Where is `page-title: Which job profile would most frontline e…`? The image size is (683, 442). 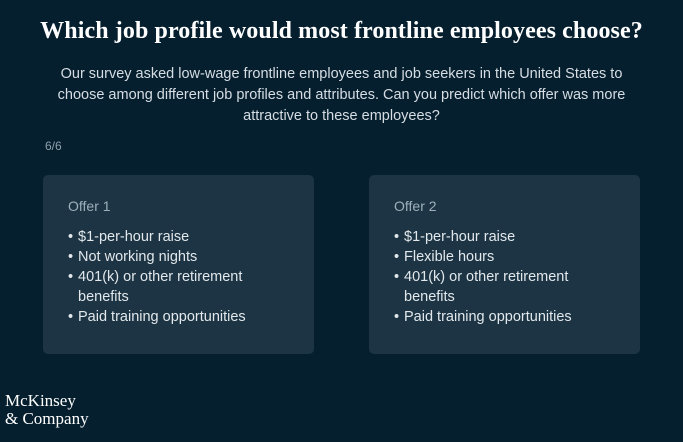
page-title: Which job profile would most frontline e… is located at coordinates (341, 31).